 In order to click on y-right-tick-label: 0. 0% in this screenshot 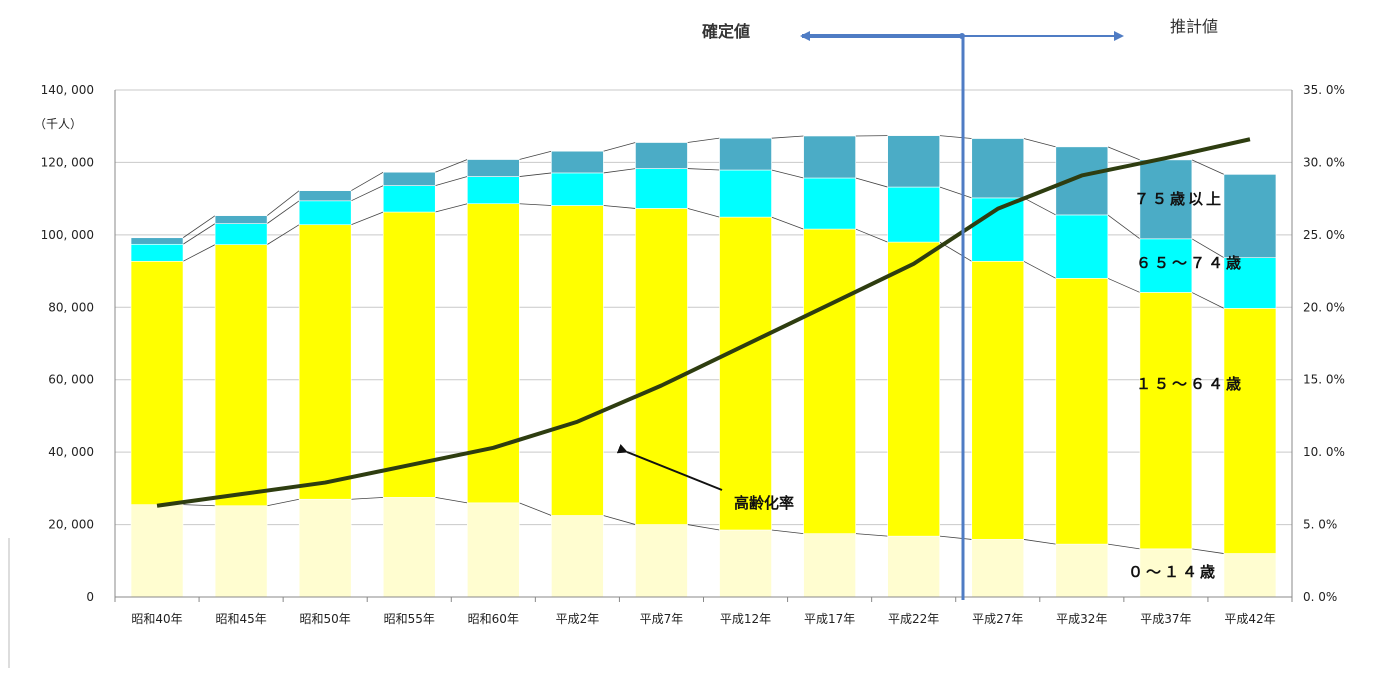, I will do `click(1320, 597)`.